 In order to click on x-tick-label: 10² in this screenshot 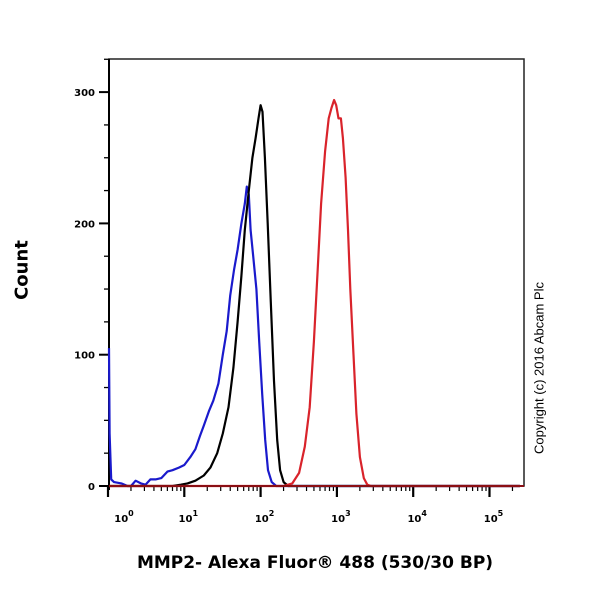, I will do `click(265, 517)`.